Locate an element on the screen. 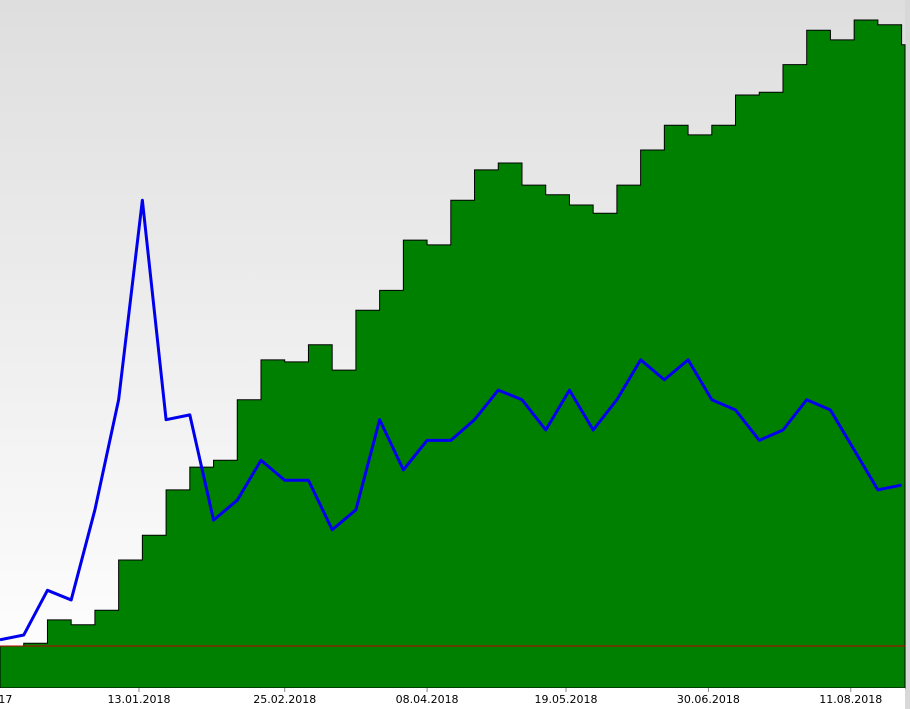  x-axis-strip is located at coordinates (452, 698).